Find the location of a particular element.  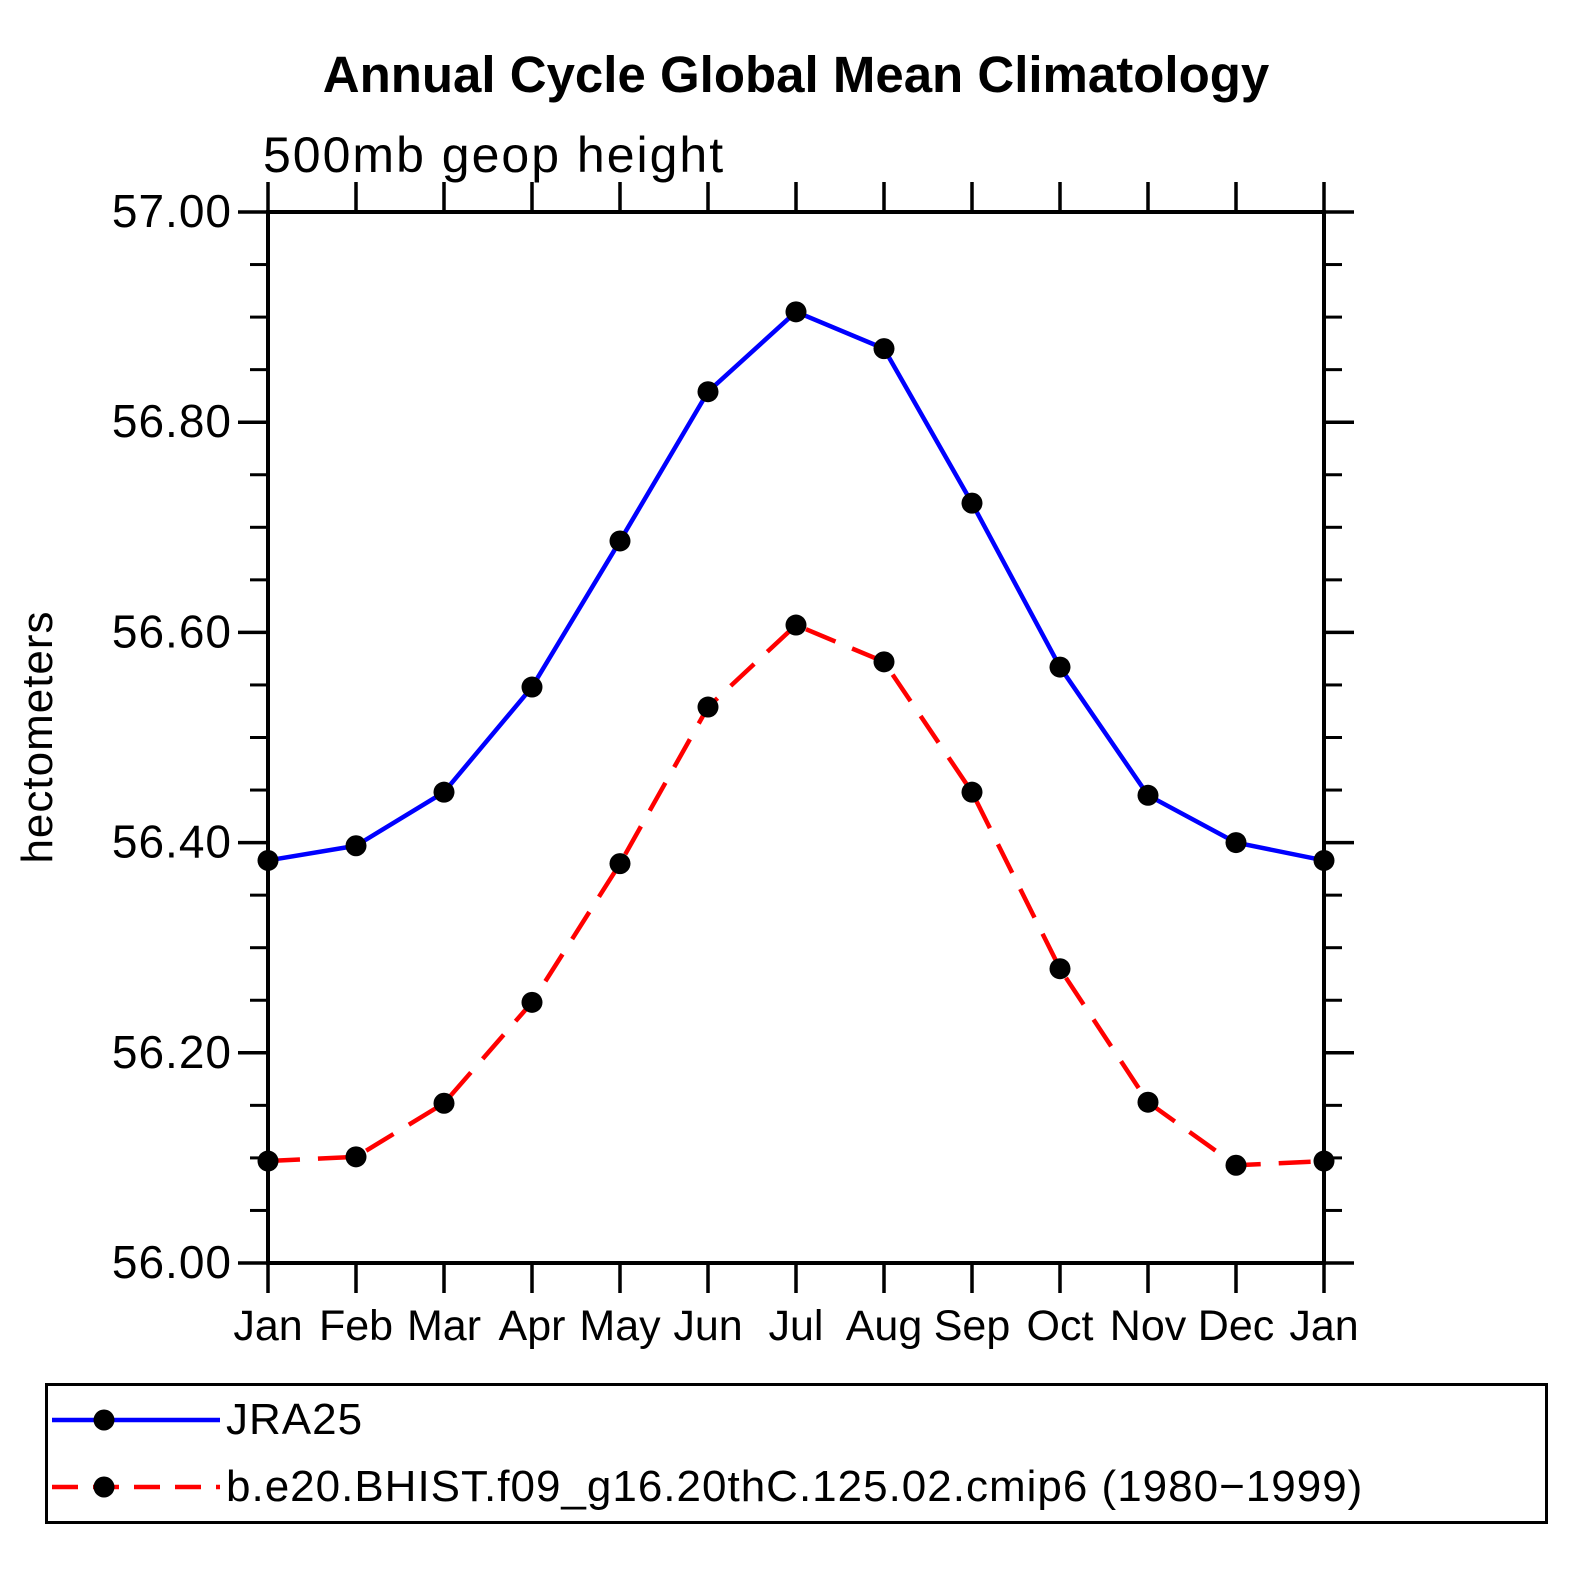

y-tick-label: 56.40 is located at coordinates (172, 842).